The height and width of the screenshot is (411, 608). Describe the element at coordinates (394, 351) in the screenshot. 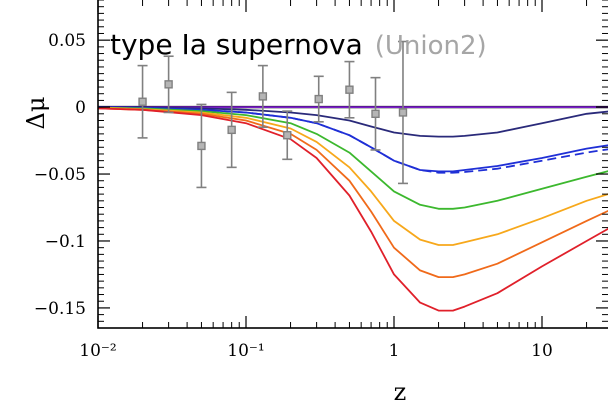

I see `x-tick-label-2: 1` at that location.